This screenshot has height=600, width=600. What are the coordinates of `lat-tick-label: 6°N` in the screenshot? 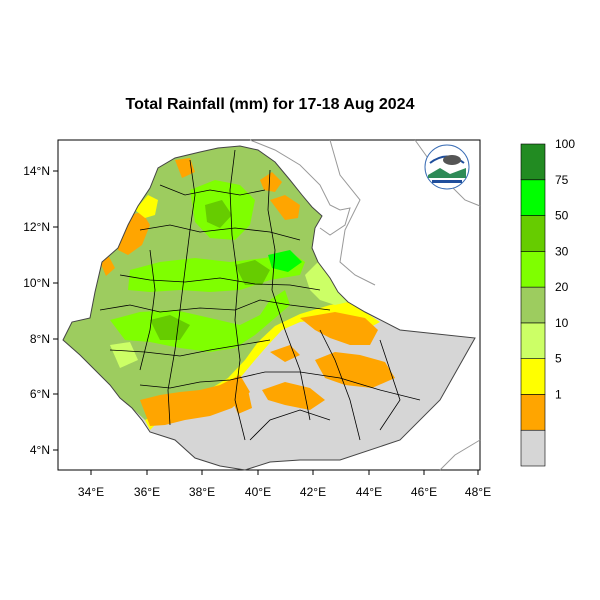 It's located at (40, 394).